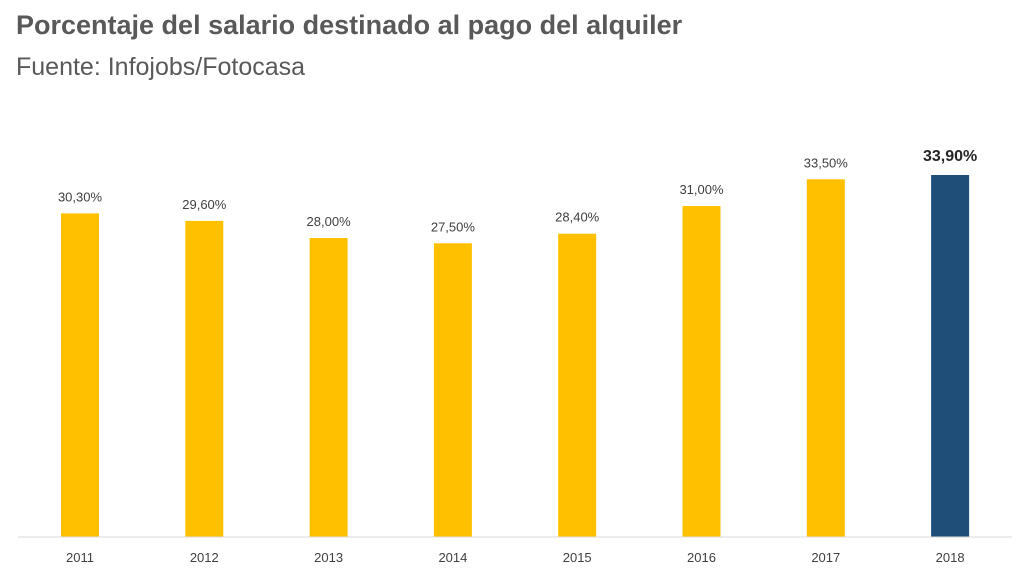 The image size is (1024, 576). Describe the element at coordinates (577, 557) in the screenshot. I see `x-tick-label-2015: 2015` at that location.